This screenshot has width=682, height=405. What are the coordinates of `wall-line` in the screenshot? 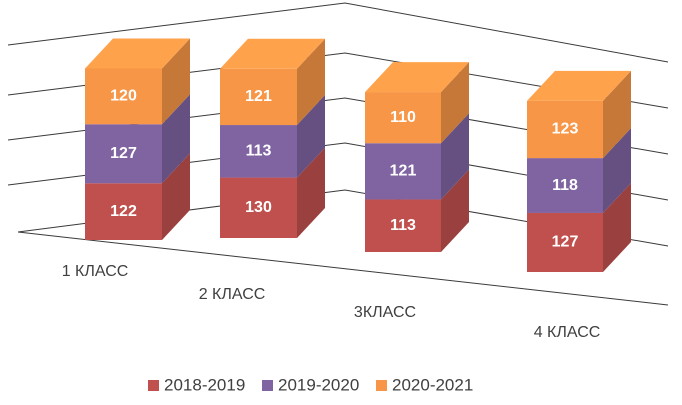 It's located at (338, 32).